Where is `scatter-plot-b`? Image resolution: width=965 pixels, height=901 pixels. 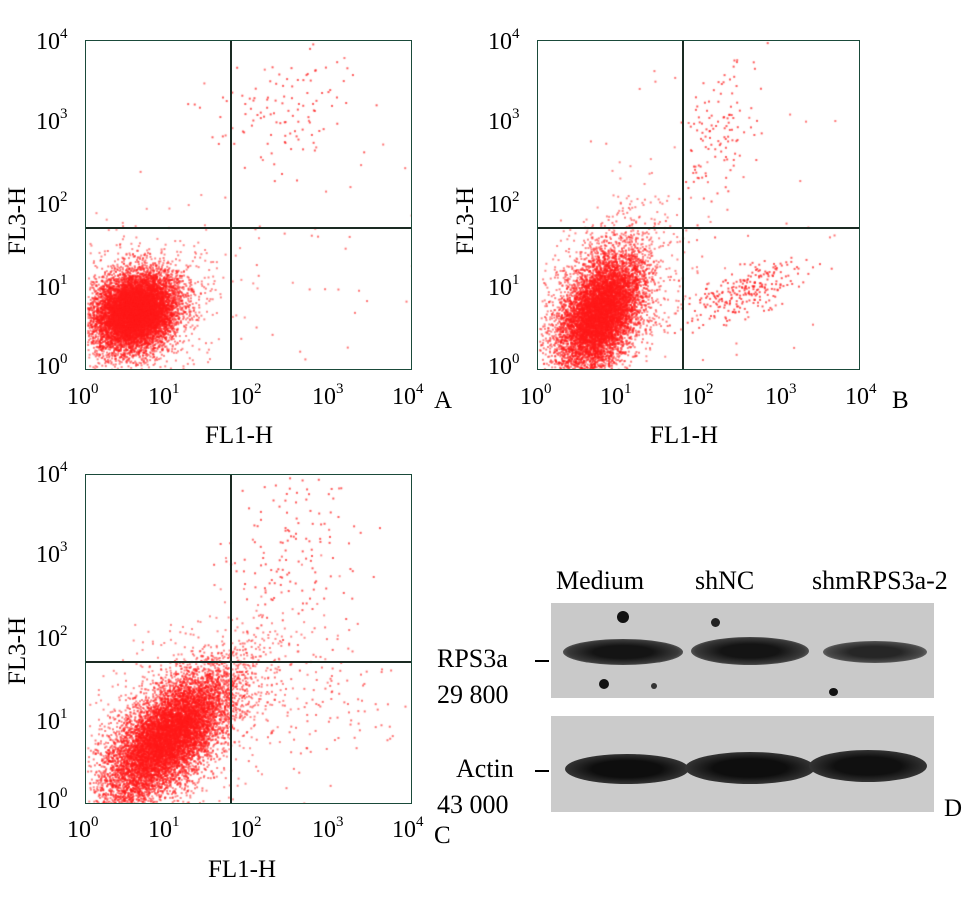 scatter-plot-b is located at coordinates (698, 205).